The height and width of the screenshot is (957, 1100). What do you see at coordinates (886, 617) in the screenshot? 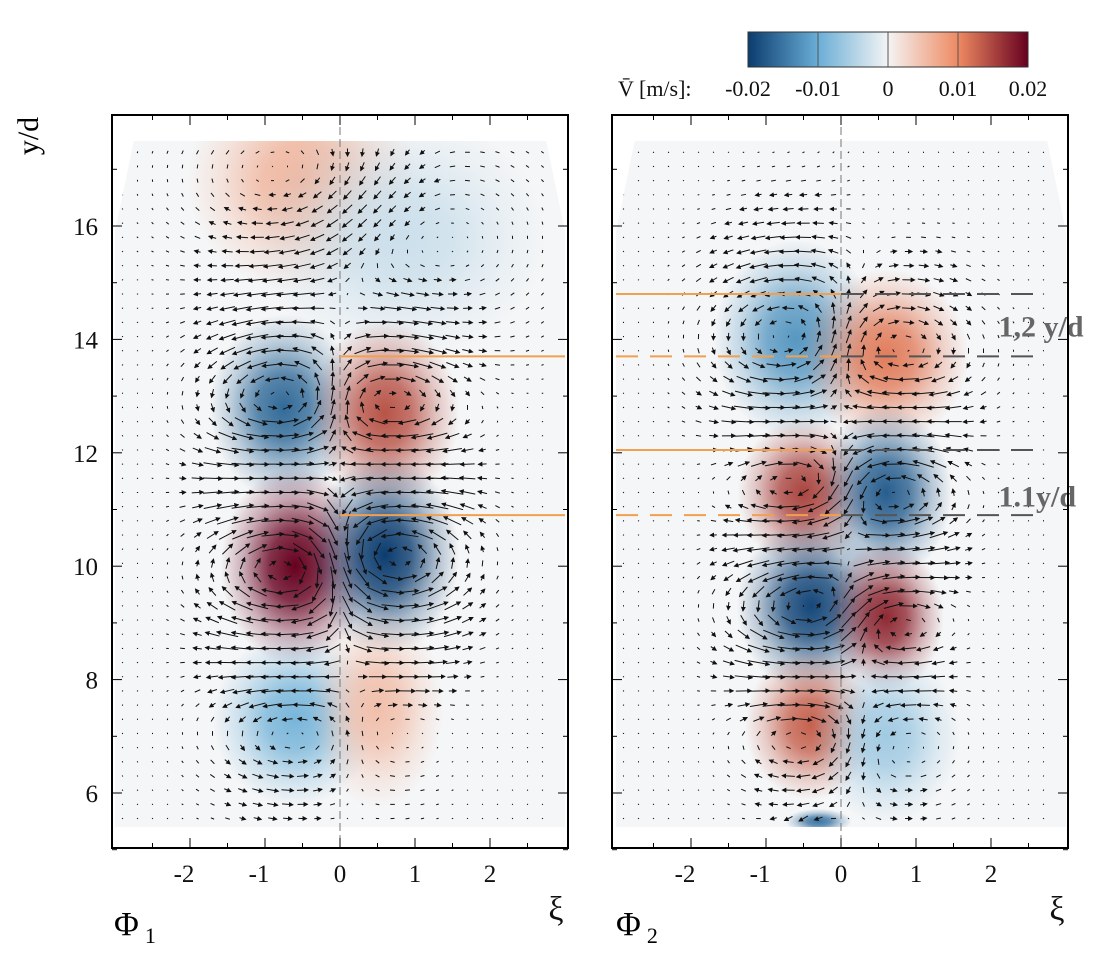
I see `positive-velocity-region` at bounding box center [886, 617].